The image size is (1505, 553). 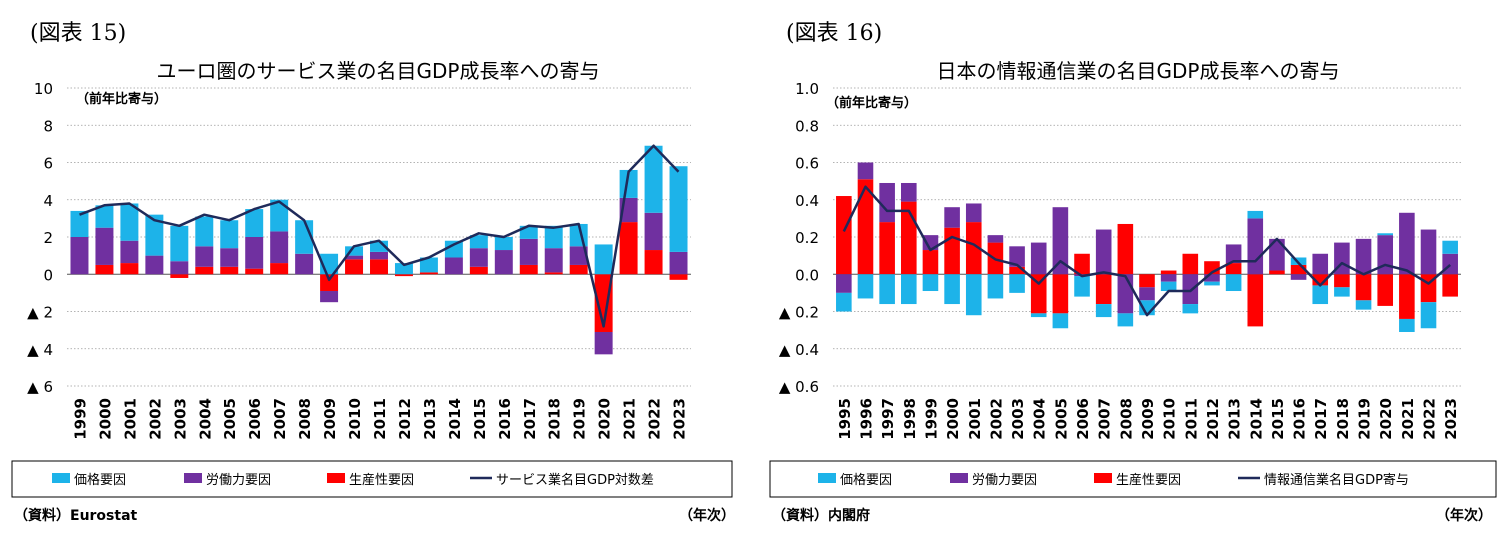 What do you see at coordinates (653, 262) in the screenshot?
I see `bar-productivity-2022` at bounding box center [653, 262].